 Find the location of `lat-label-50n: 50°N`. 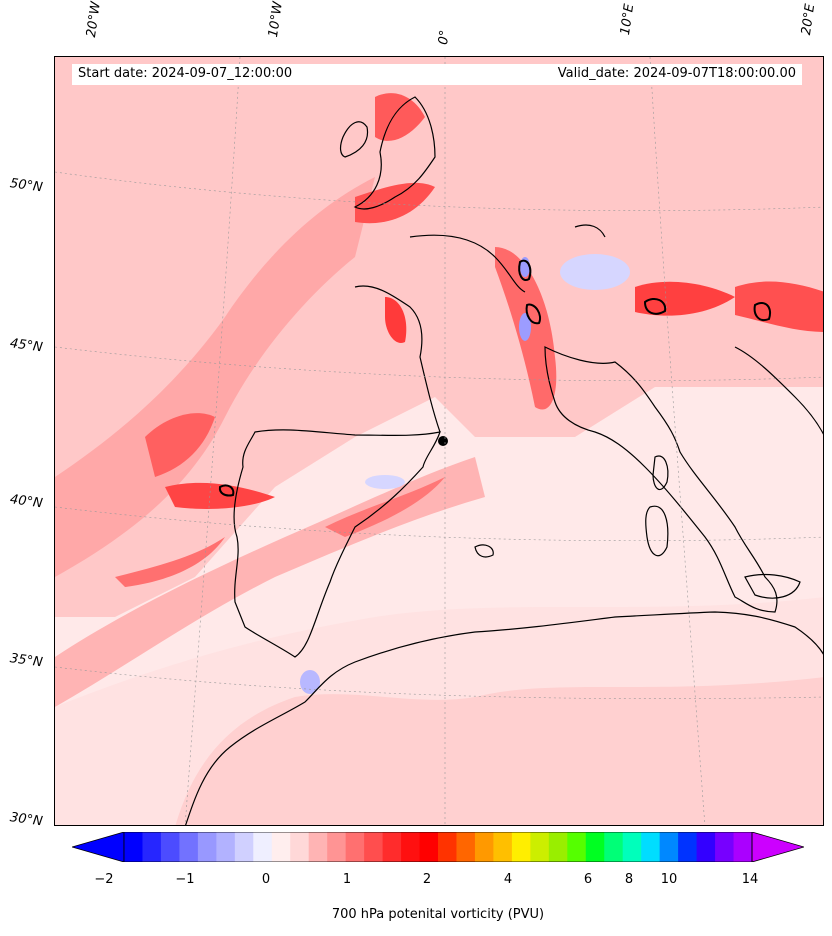

lat-label-50n: 50°N is located at coordinates (26, 186).